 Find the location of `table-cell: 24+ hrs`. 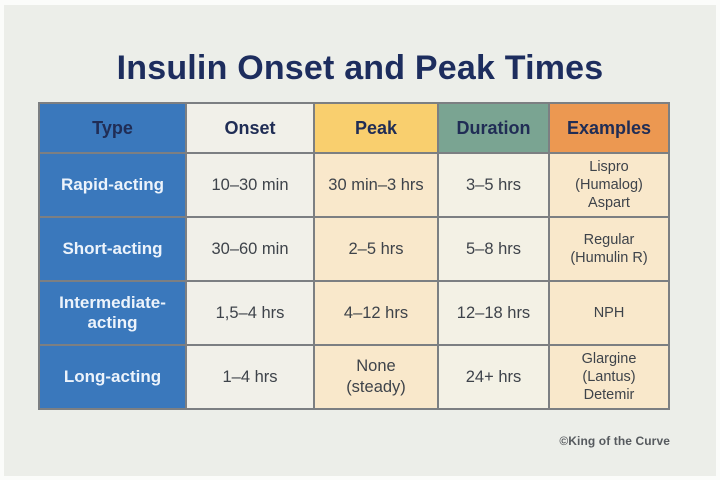

table-cell: 24+ hrs is located at coordinates (493, 377).